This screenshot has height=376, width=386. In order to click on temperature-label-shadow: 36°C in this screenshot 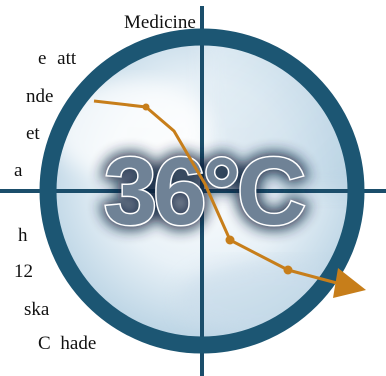, I will do `click(204, 191)`.